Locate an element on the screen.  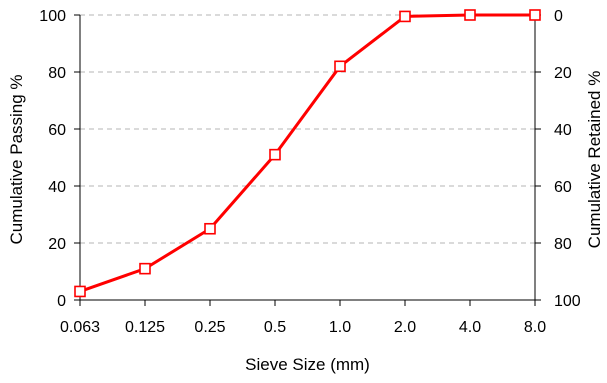
x-tick-label: 4.0 is located at coordinates (470, 327).